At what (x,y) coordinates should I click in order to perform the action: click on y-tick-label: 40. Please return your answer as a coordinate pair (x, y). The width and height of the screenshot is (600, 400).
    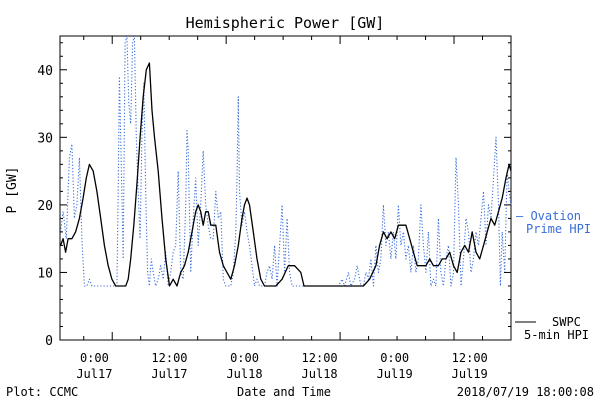
    Looking at the image, I should click on (45, 71).